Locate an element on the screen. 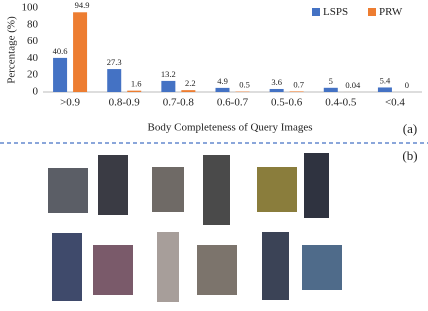 This screenshot has width=428, height=311. value-label: 27.3 is located at coordinates (114, 62).